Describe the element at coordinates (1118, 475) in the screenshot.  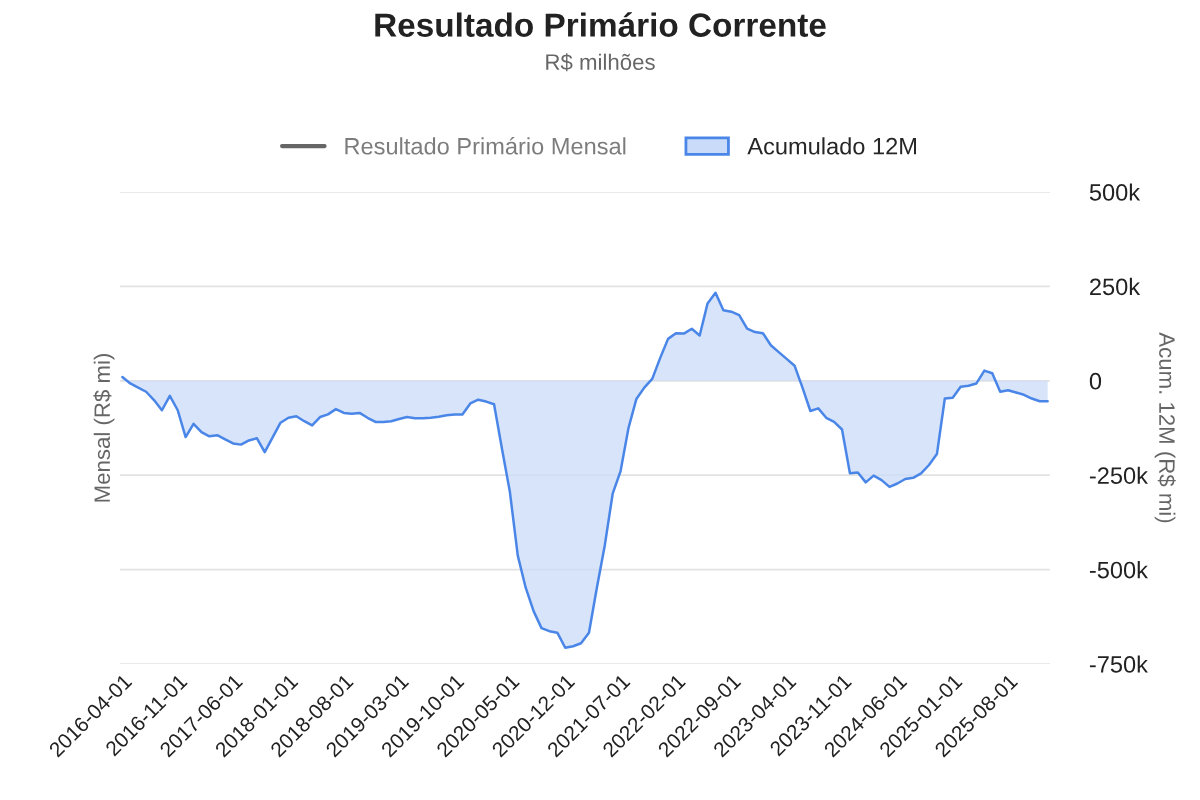
I see `y2-tick-label: -250k` at that location.